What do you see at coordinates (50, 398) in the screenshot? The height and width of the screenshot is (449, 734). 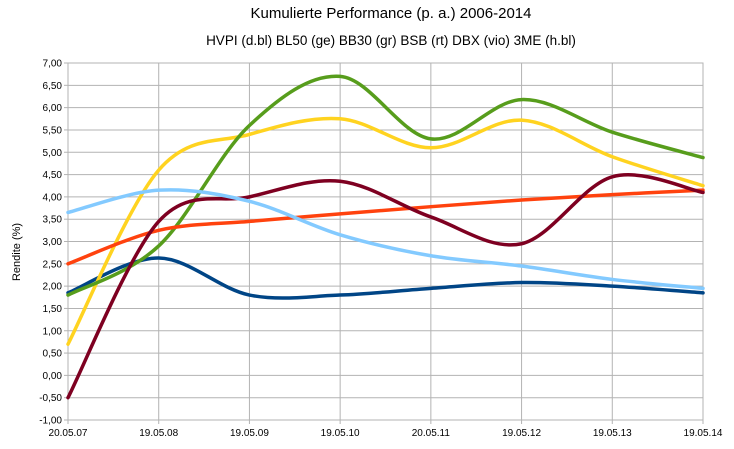 I see `y-tick-label: -0,50` at bounding box center [50, 398].